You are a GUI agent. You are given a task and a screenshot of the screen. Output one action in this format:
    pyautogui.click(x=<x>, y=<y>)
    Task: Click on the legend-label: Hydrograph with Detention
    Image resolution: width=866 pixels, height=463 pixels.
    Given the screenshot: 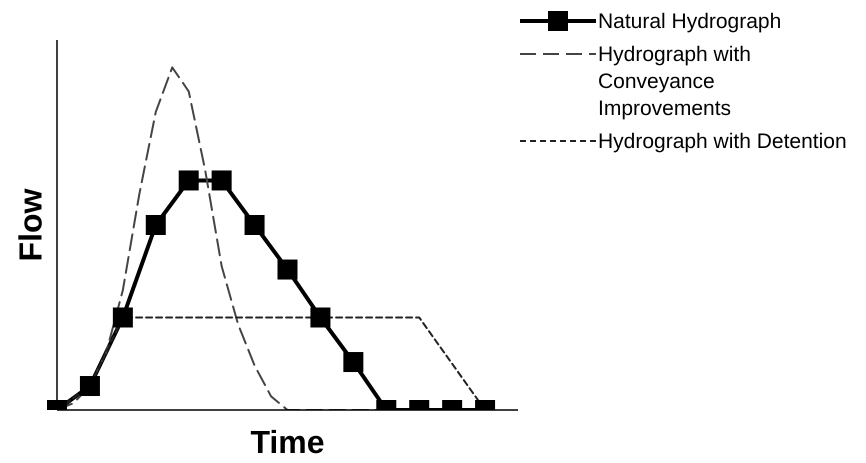 What is the action you would take?
    pyautogui.click(x=722, y=142)
    